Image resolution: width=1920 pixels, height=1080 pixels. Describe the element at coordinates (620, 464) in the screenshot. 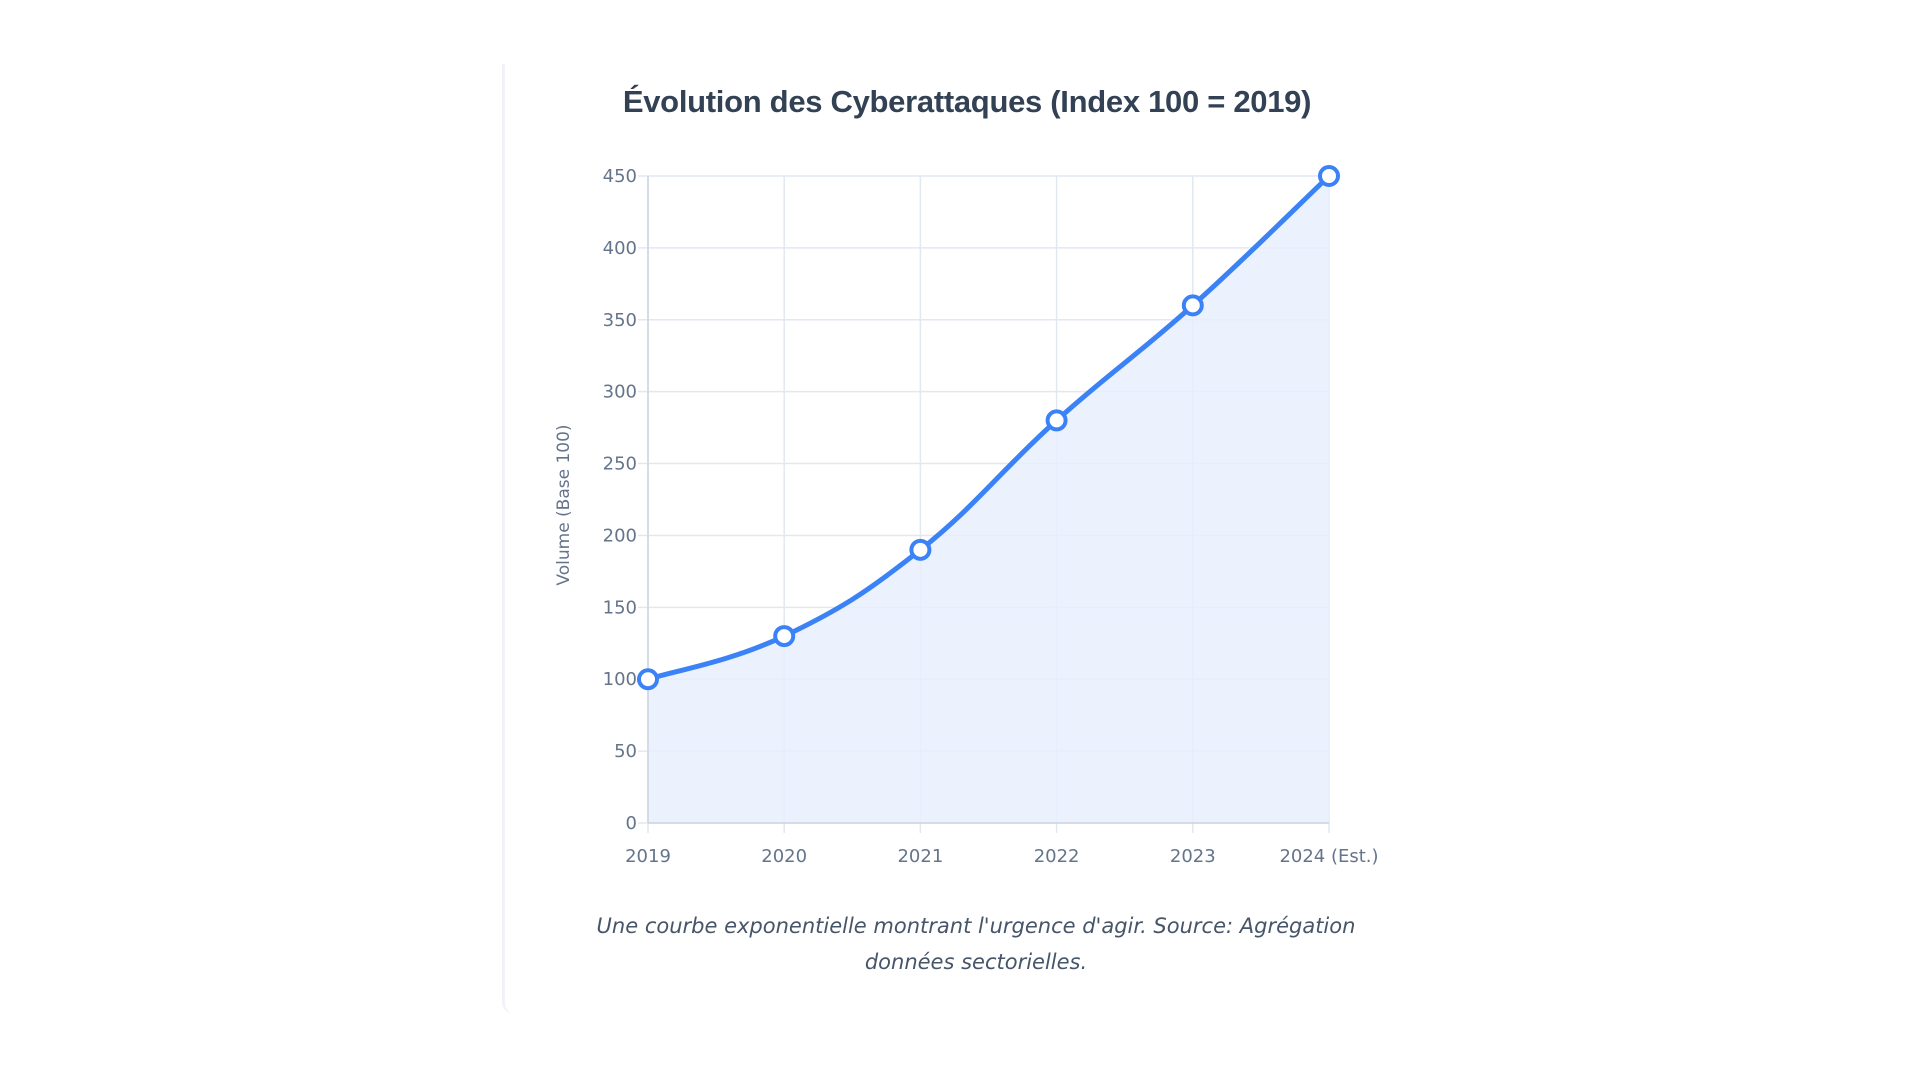

I see `y-tick-label: 250` at that location.